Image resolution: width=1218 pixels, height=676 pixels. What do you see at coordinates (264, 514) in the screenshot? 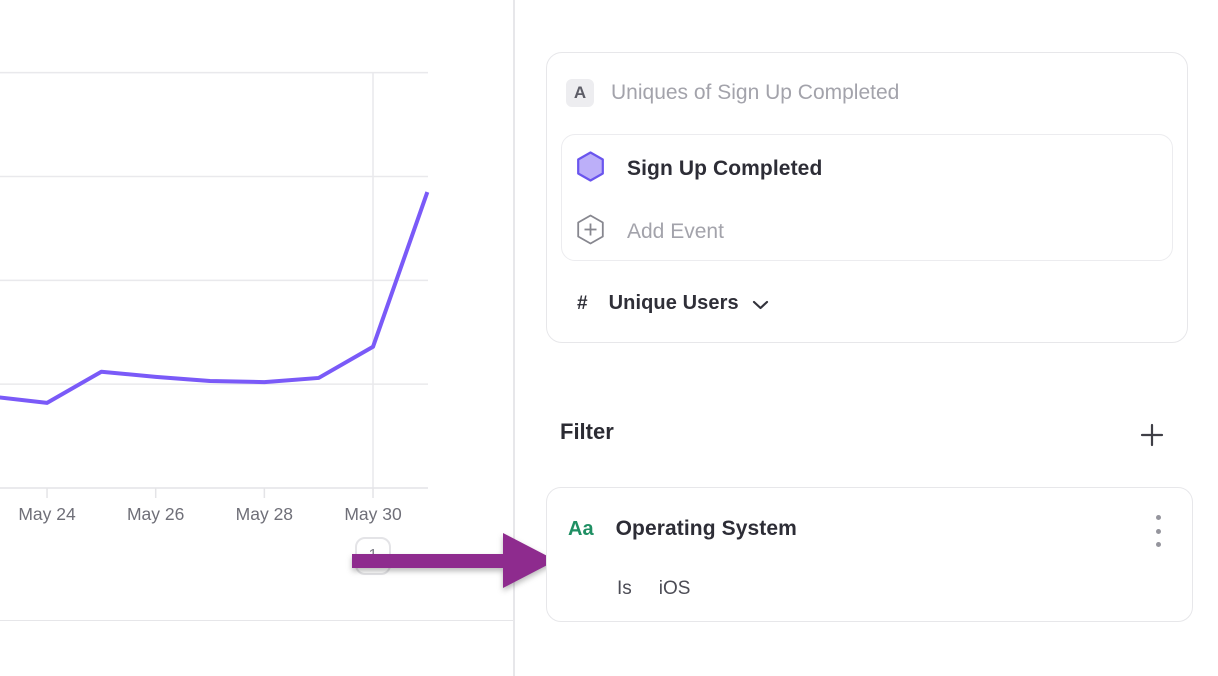
I see `x-axis-label: May 28` at bounding box center [264, 514].